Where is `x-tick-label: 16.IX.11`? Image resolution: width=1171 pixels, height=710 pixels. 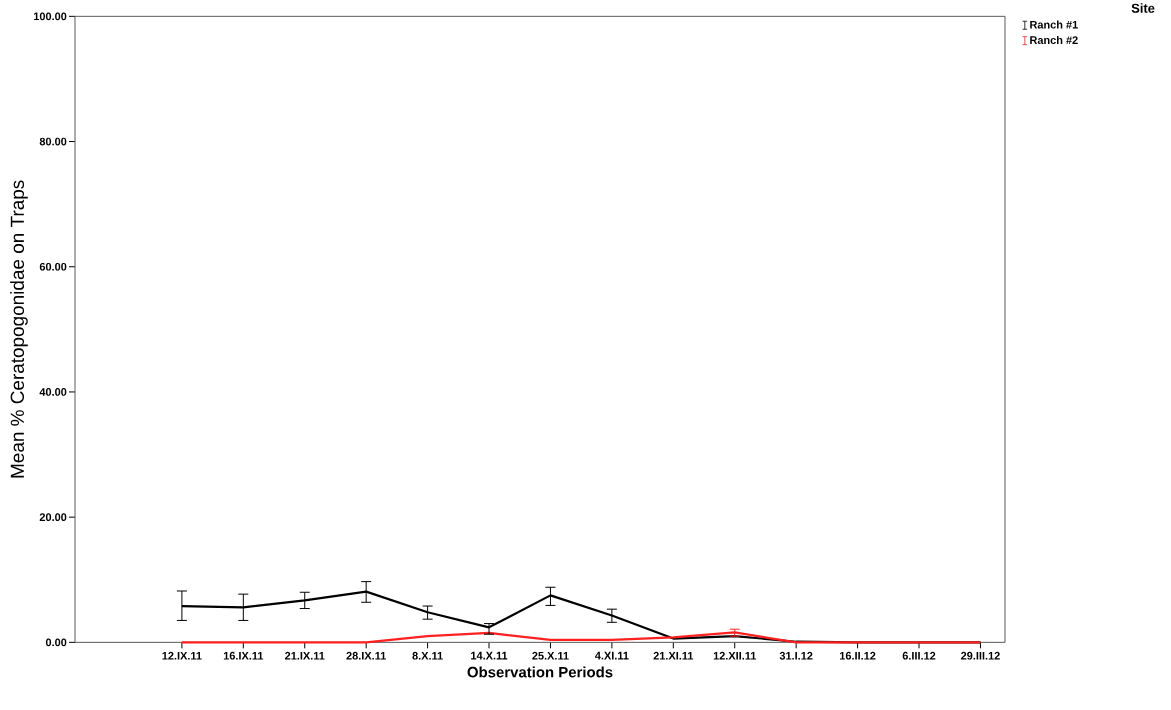 x-tick-label: 16.IX.11 is located at coordinates (243, 655).